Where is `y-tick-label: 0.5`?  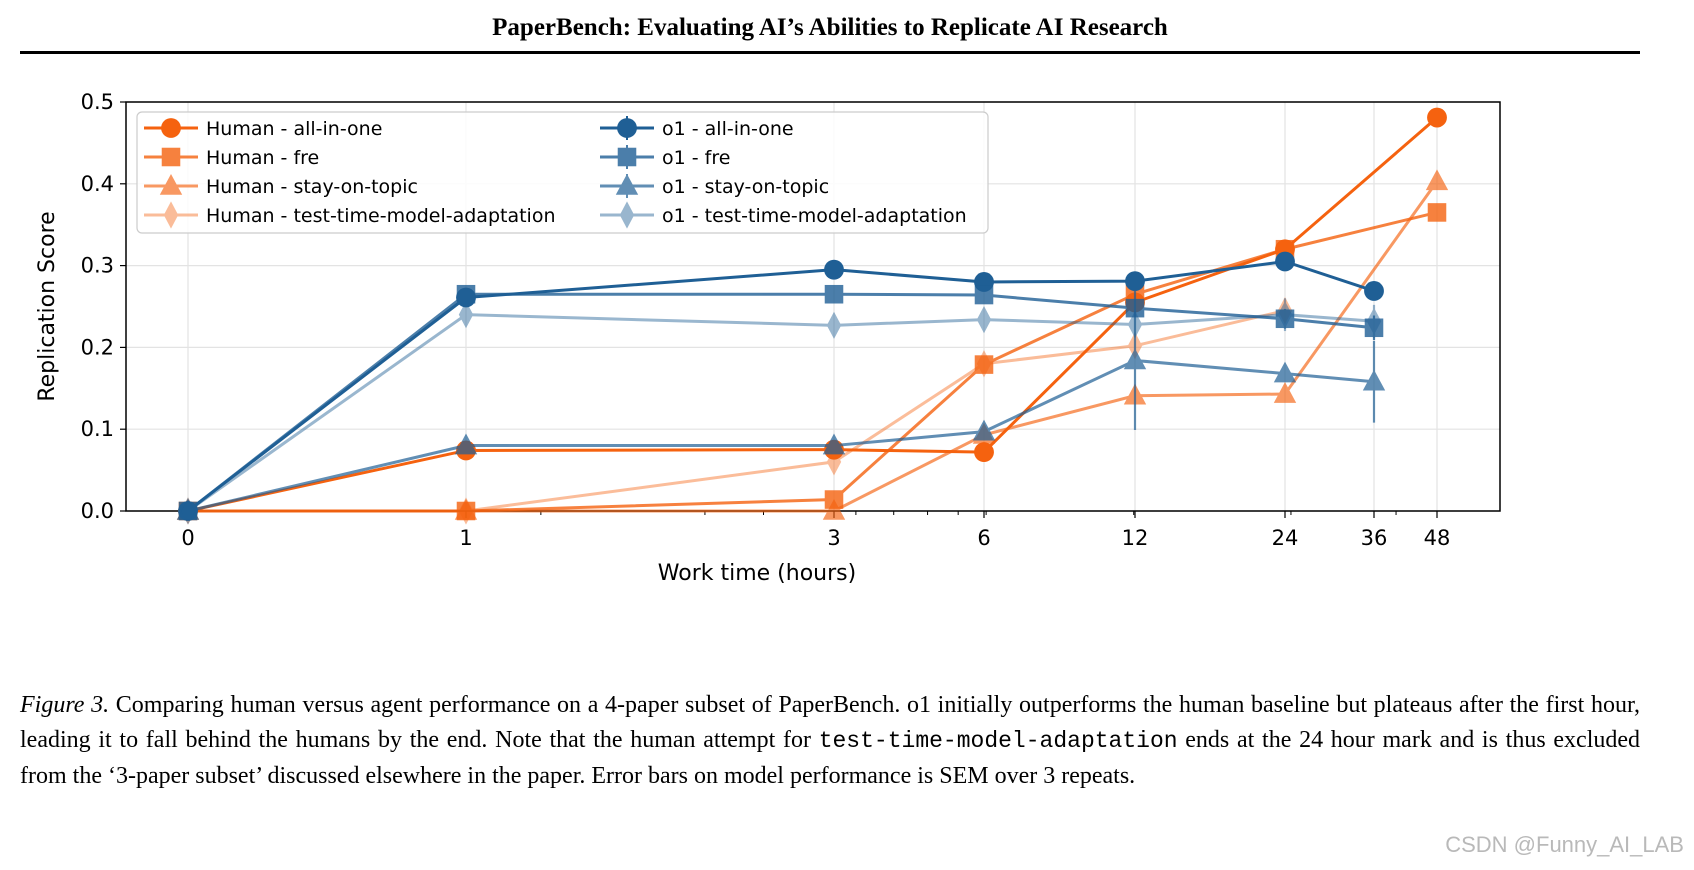
y-tick-label: 0.5 is located at coordinates (97, 102).